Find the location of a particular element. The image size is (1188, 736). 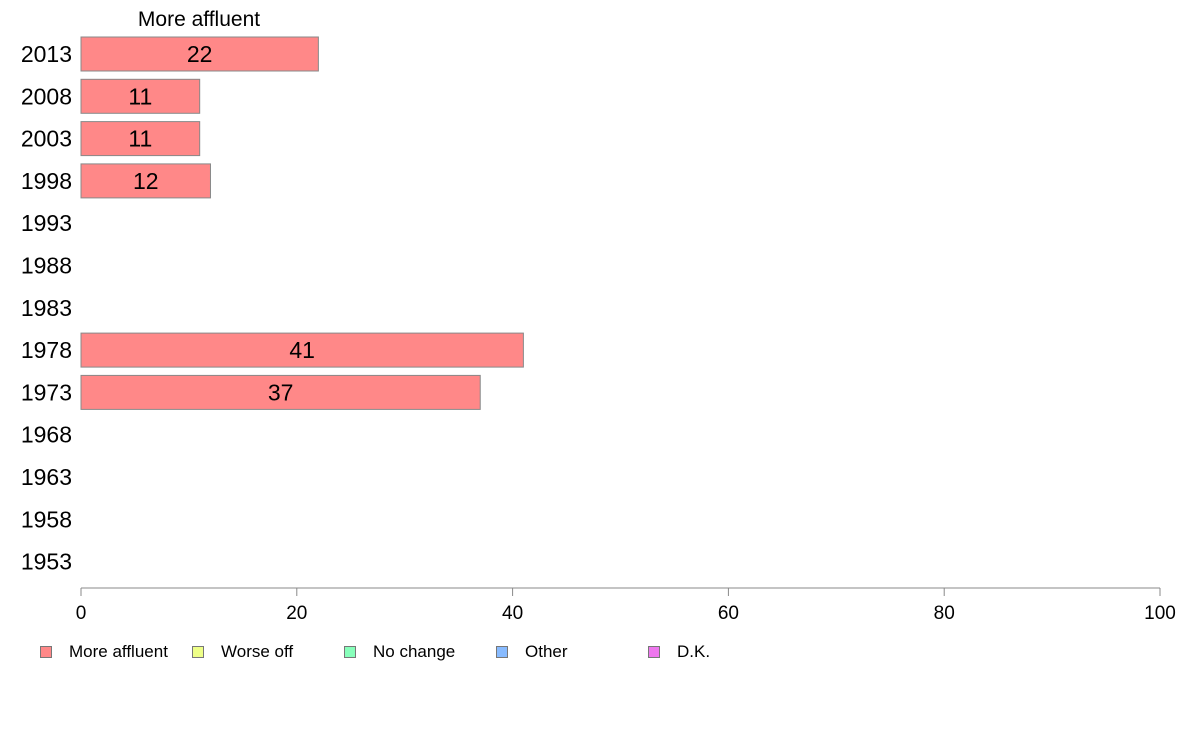

y-tick-label: 2008 is located at coordinates (46, 96).